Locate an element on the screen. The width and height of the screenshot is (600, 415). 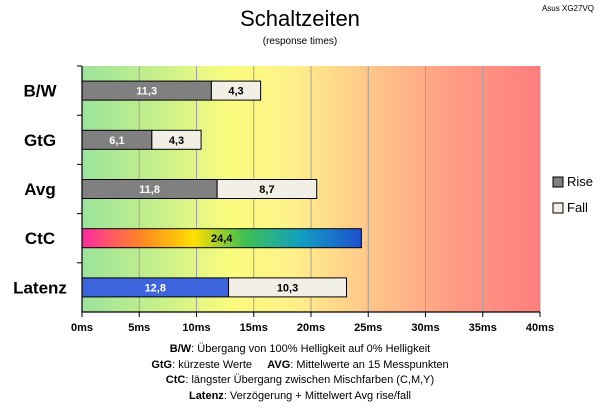
bar-rise-label: 24,4 is located at coordinates (222, 239).